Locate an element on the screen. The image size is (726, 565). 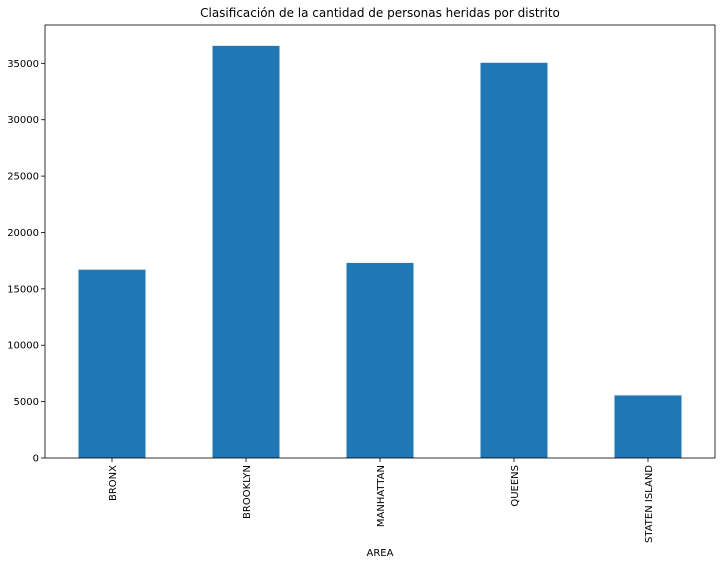
x-tick-label: QUEENS is located at coordinates (515, 486).